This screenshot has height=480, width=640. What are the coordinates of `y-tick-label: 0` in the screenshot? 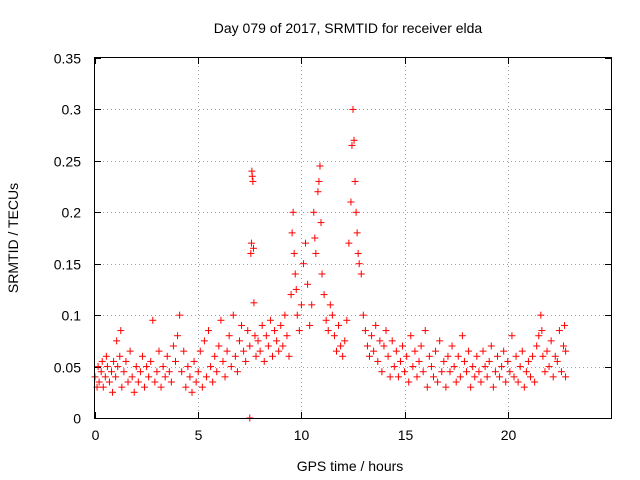 It's located at (77, 419).